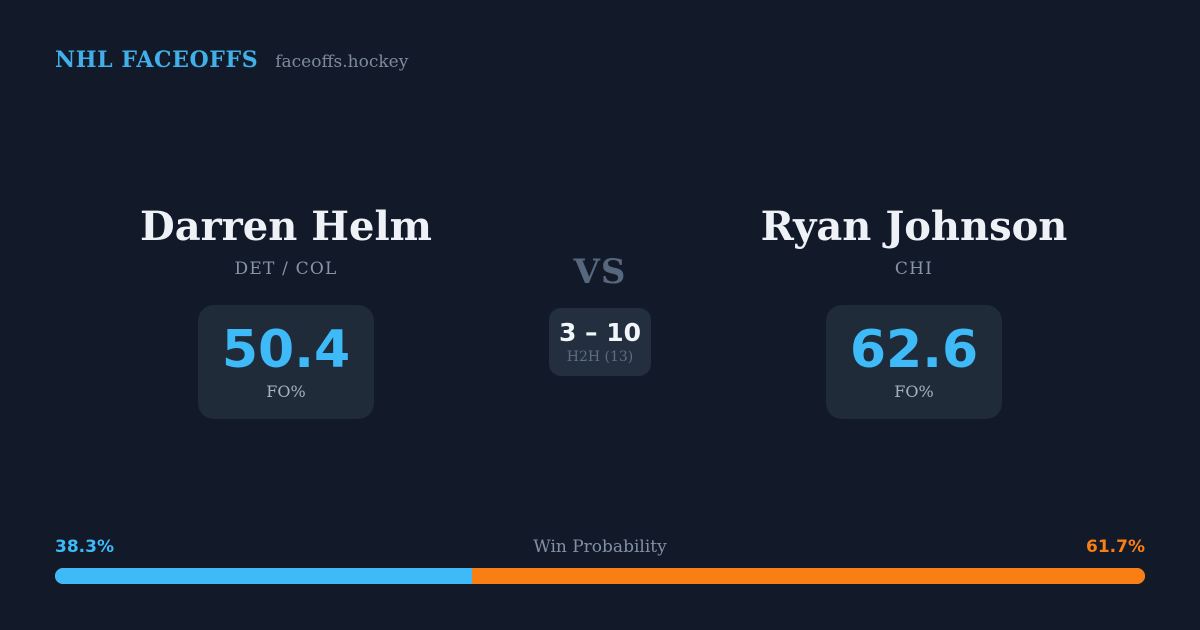 The image size is (1200, 630). I want to click on win-probability-right-pct: 61.7%, so click(1115, 547).